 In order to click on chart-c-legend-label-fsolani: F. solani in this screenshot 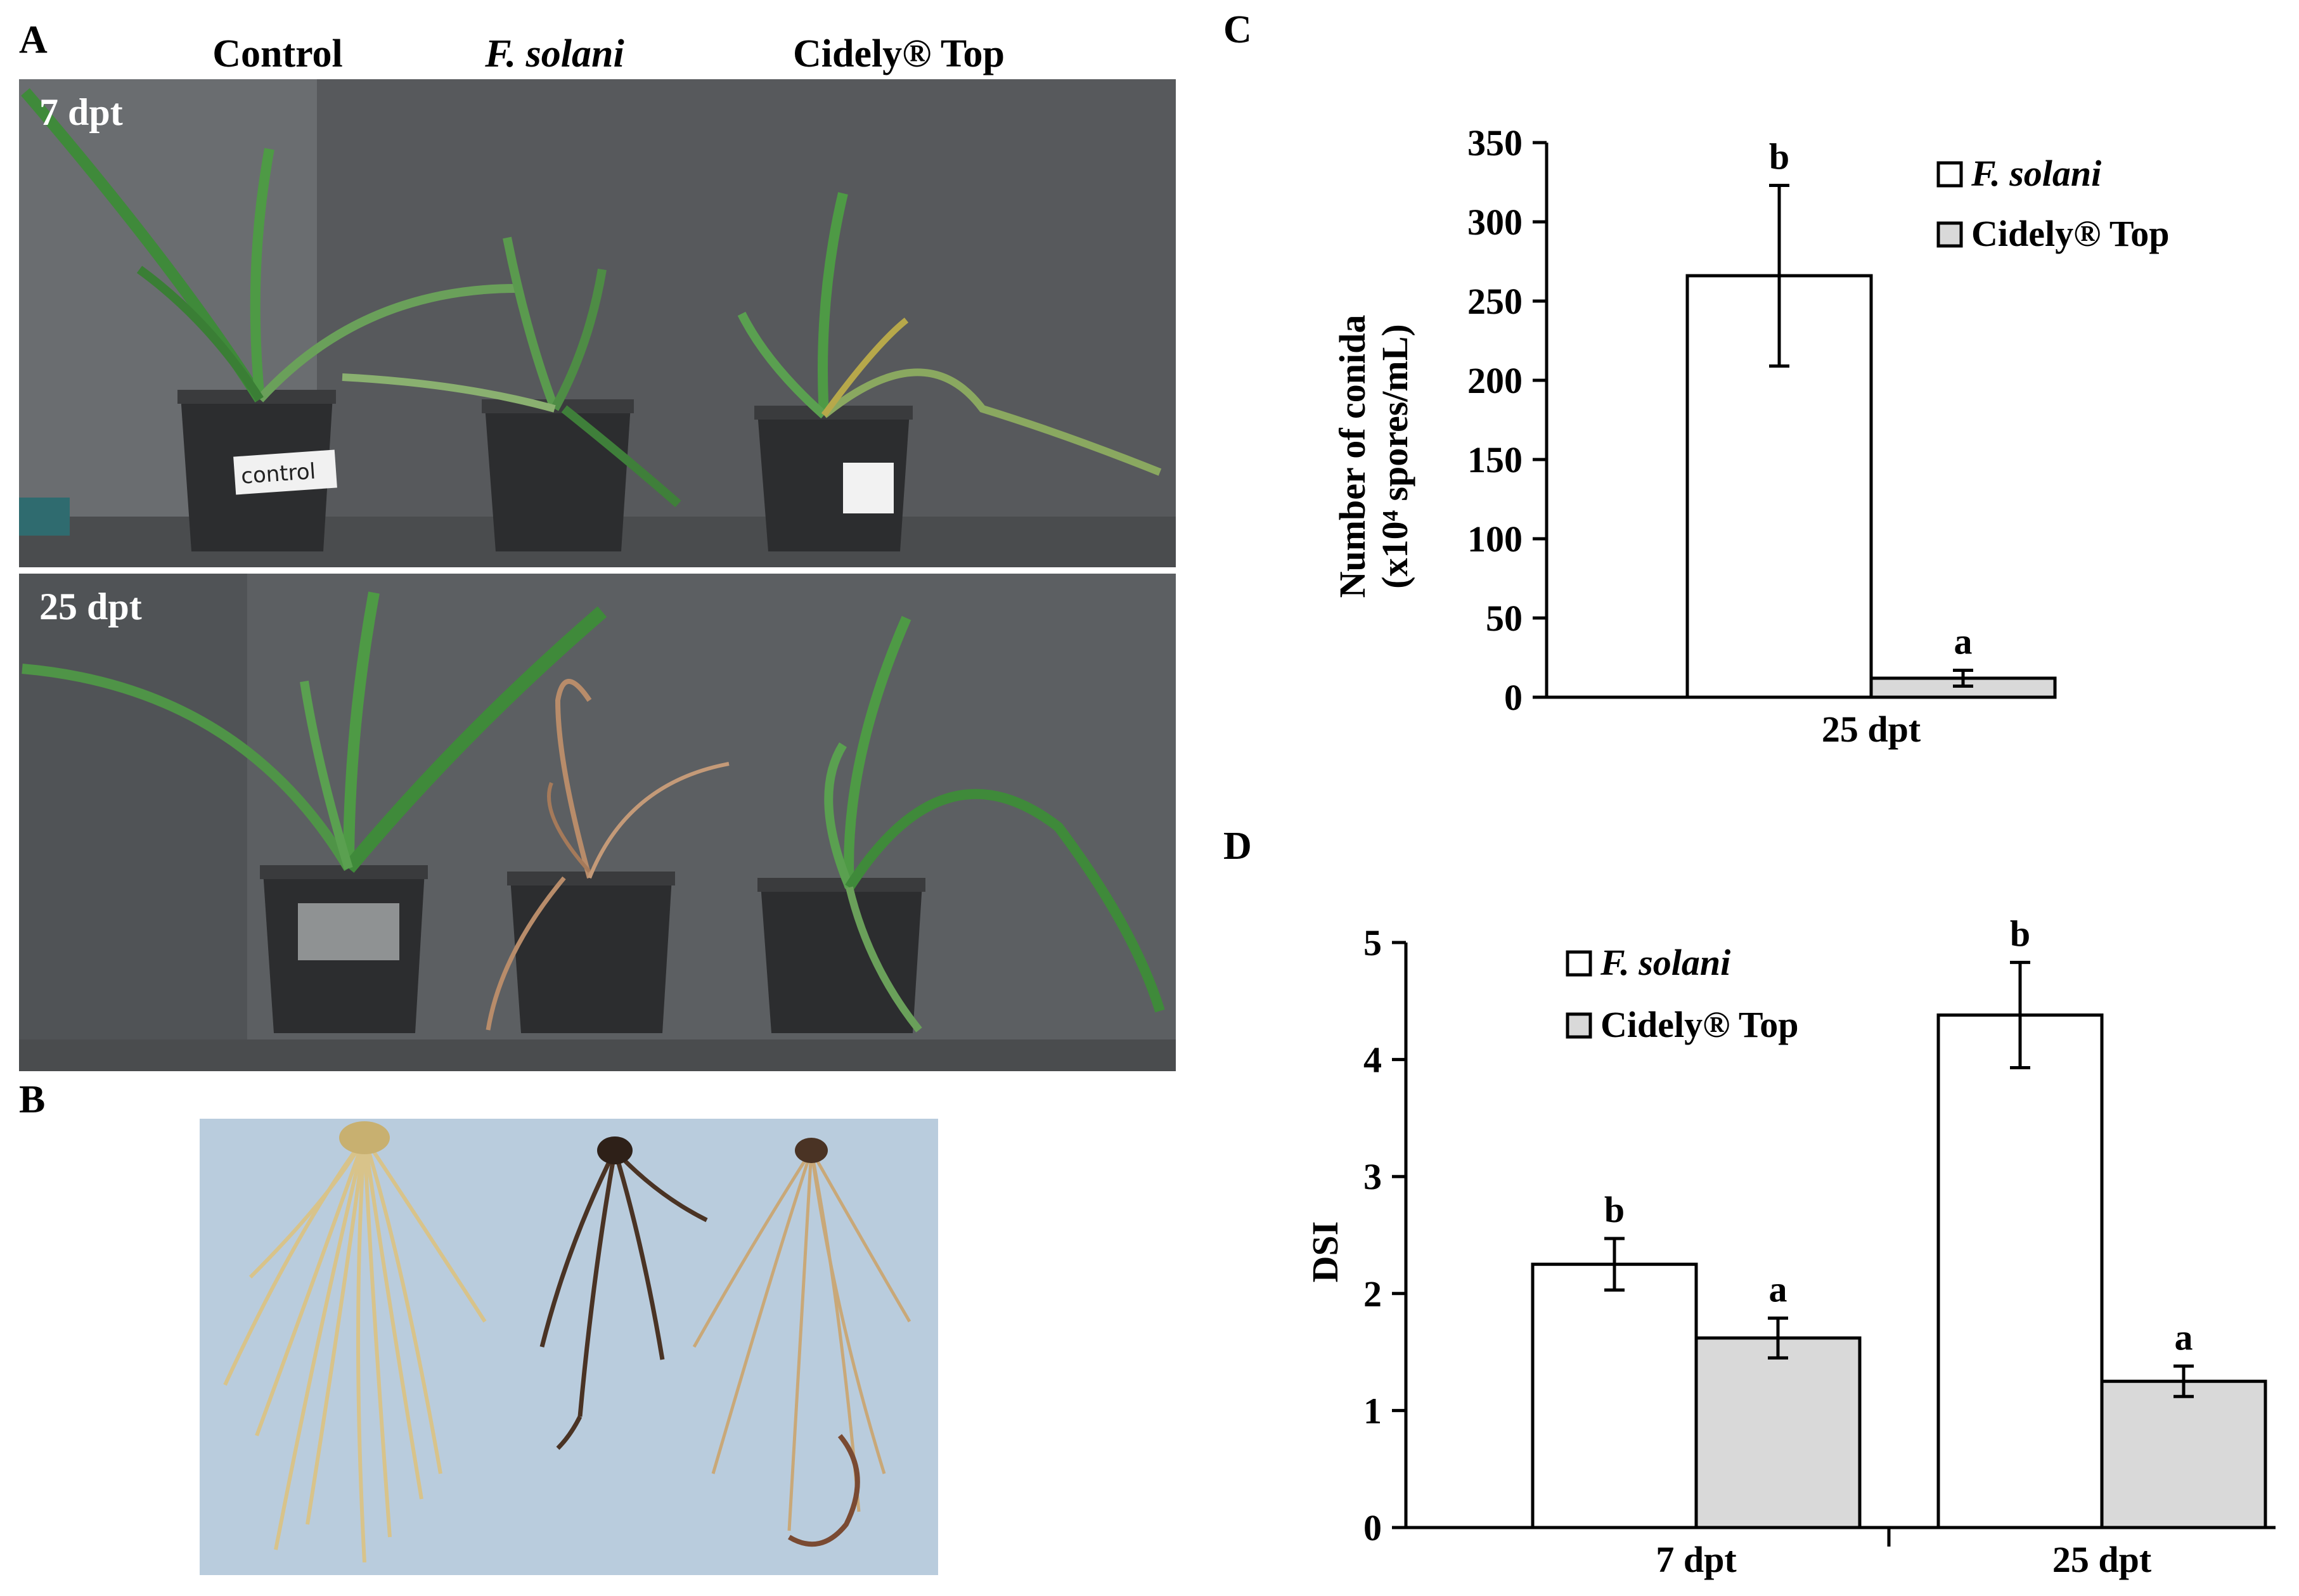, I will do `click(2036, 173)`.